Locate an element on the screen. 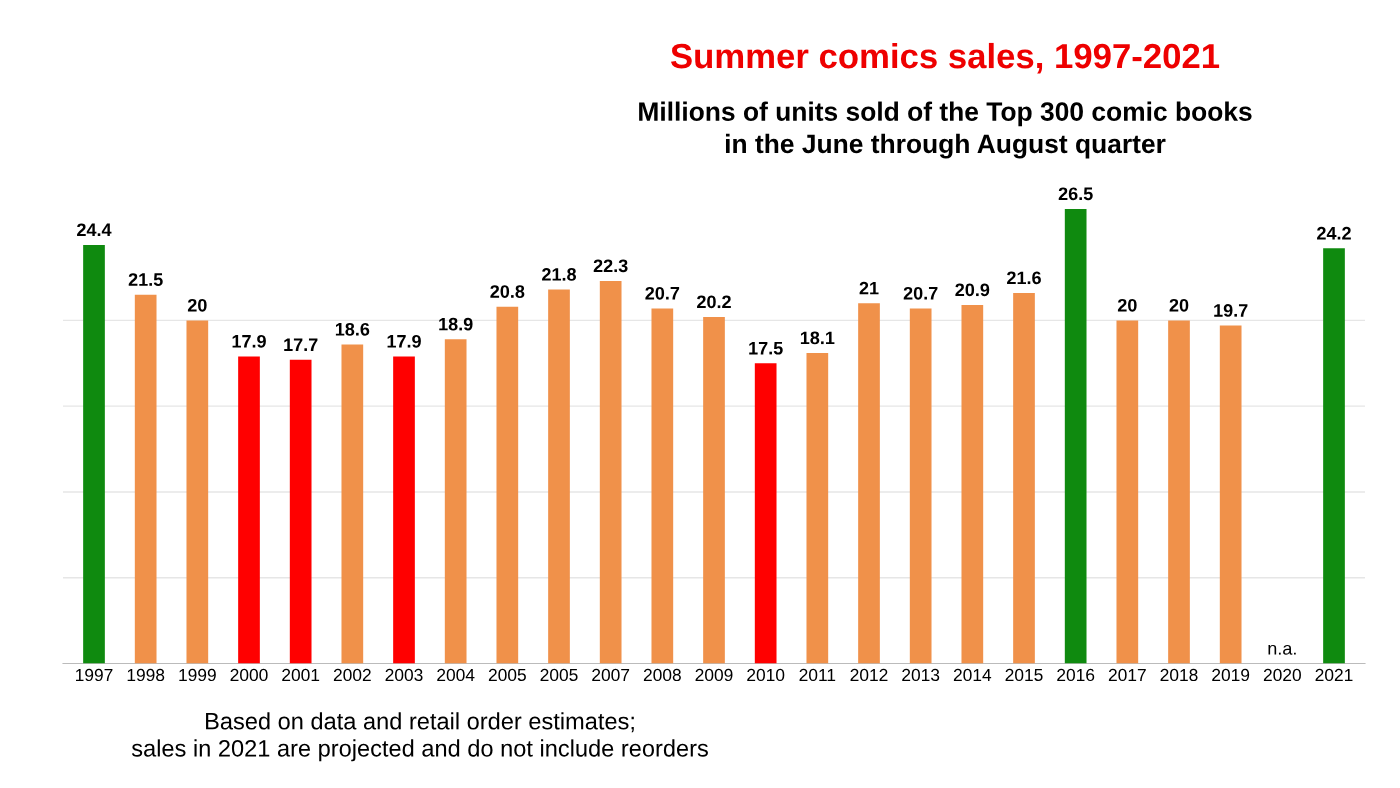  chart-title: Summer comics sales, 1997-2021 is located at coordinates (945, 58).